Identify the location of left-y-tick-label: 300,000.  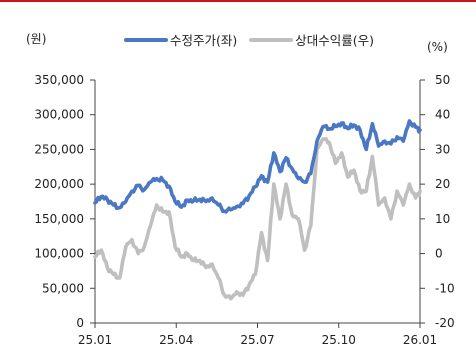
(59, 115).